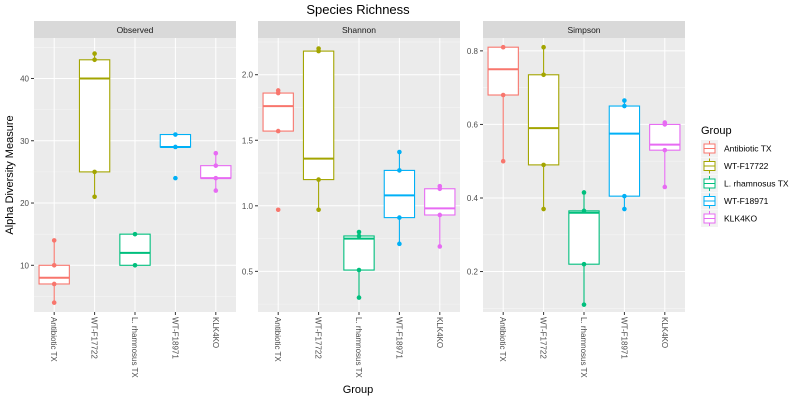  What do you see at coordinates (665, 155) in the screenshot?
I see `boxplot-simpson-klk4ko` at bounding box center [665, 155].